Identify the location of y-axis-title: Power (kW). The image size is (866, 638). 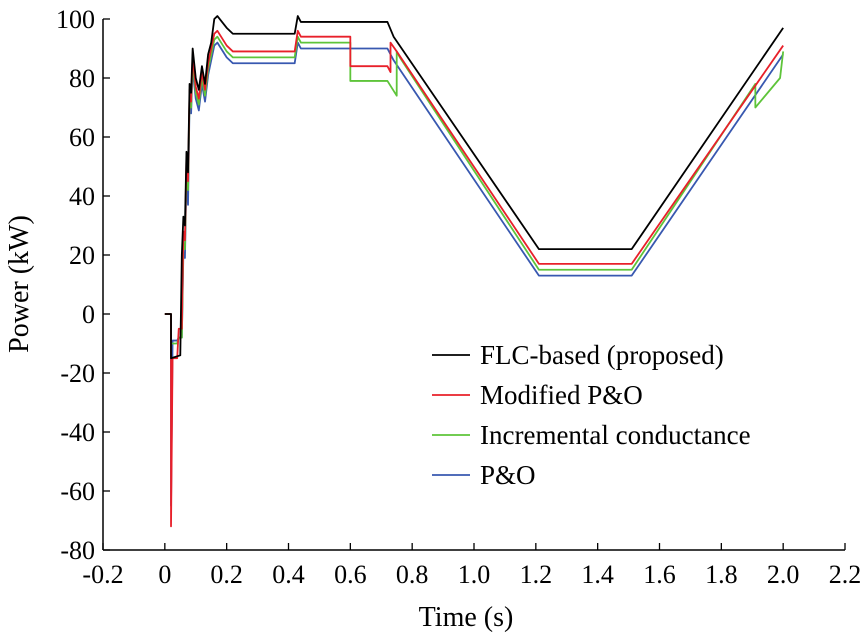
(19, 284).